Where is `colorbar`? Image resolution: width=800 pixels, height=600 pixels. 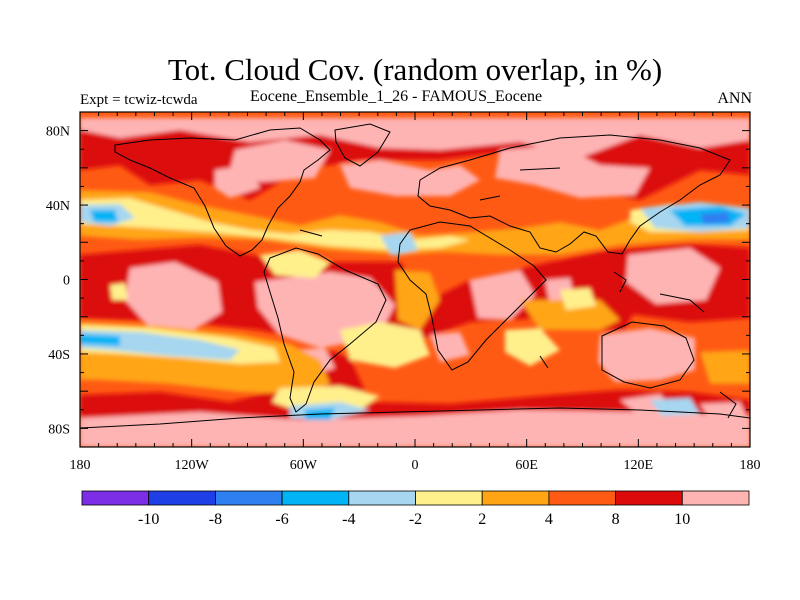
colorbar is located at coordinates (415, 498).